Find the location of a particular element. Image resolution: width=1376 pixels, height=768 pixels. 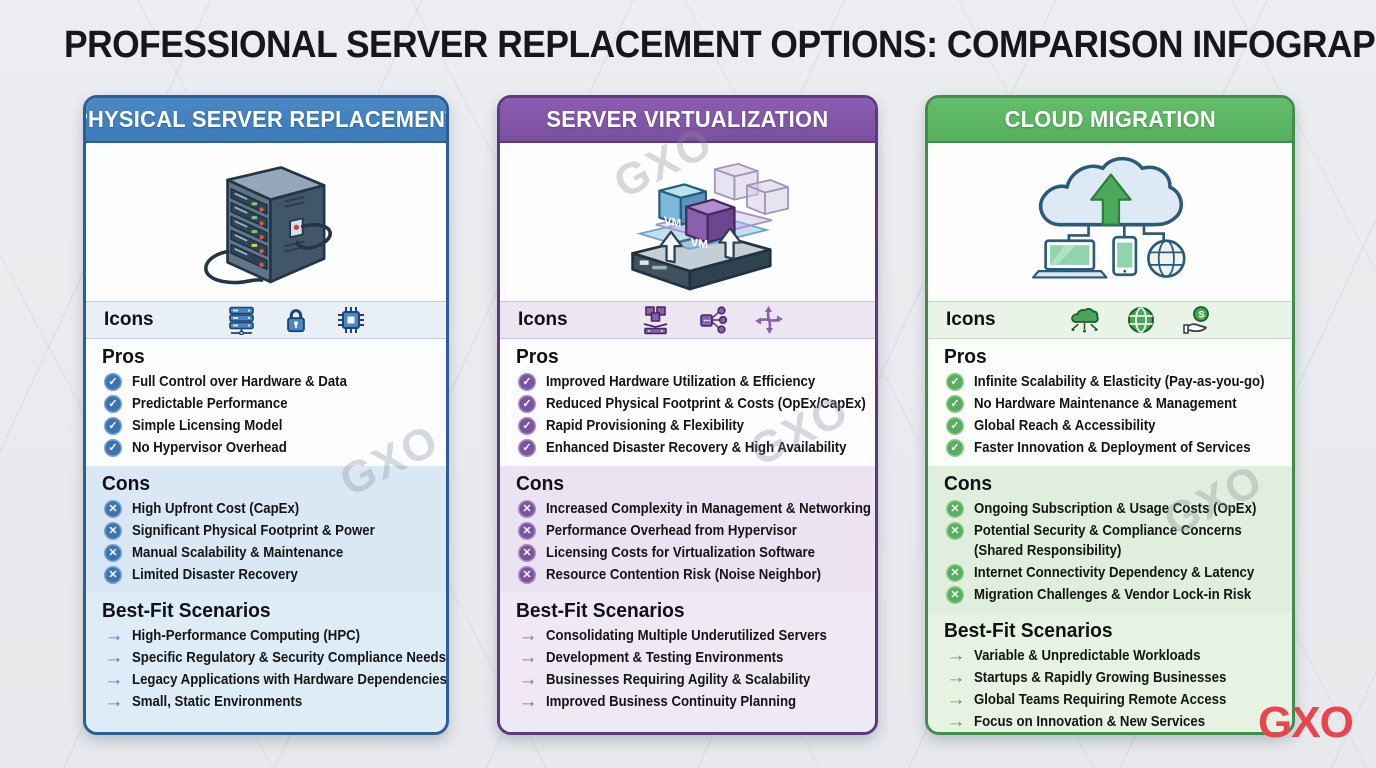

bestfit-item: High-Performance Computing (HPC) is located at coordinates (271, 636).